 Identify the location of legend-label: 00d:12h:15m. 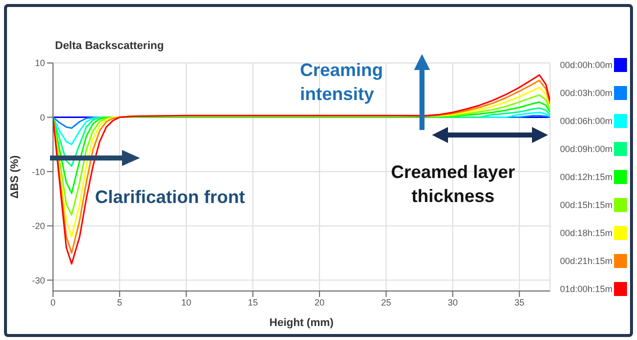
(586, 177).